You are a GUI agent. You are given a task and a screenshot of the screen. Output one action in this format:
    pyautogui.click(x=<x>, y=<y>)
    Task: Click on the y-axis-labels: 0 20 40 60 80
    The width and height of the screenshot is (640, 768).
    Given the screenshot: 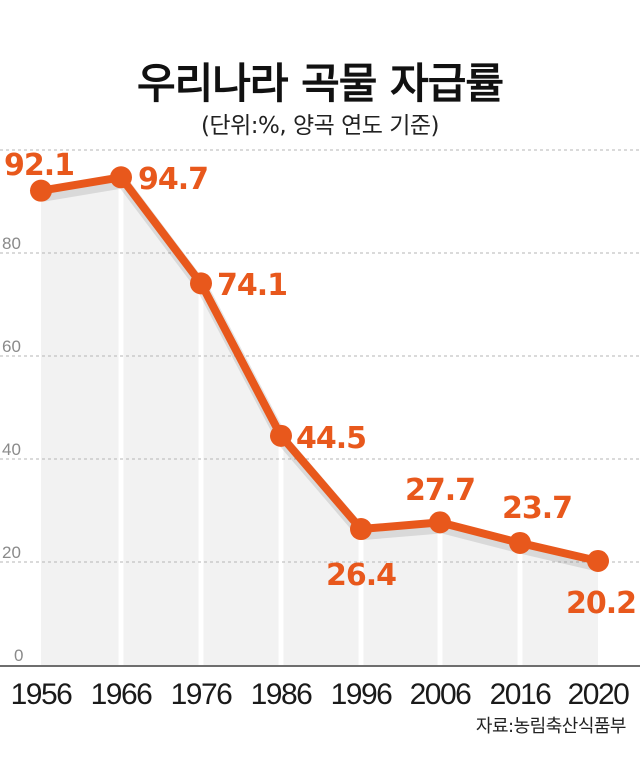 What is the action you would take?
    pyautogui.click(x=12, y=449)
    